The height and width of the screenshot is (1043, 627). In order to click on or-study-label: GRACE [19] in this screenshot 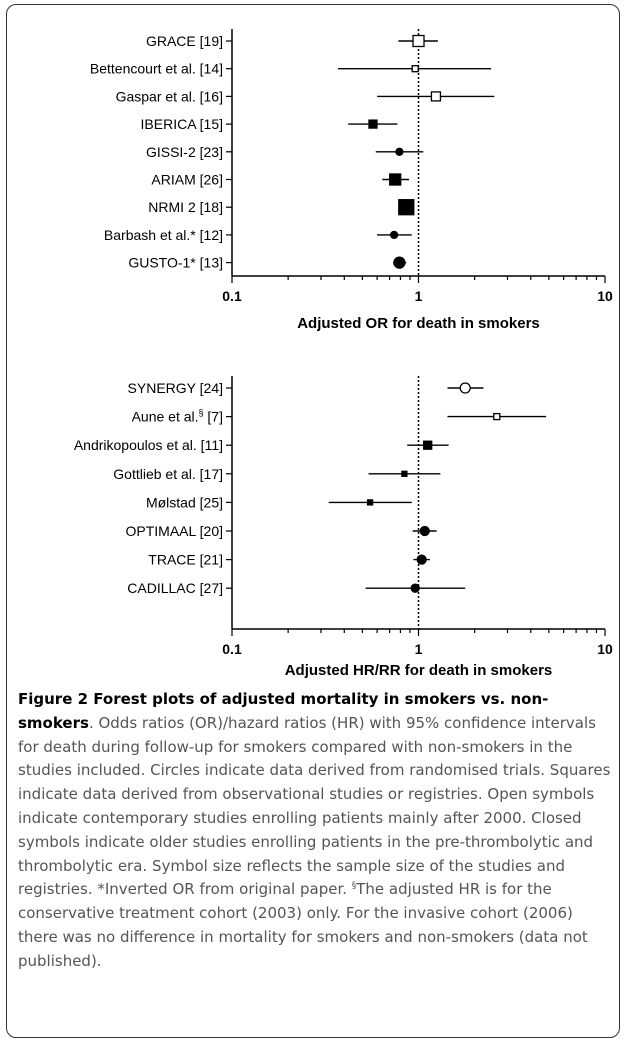, I will do `click(184, 41)`.